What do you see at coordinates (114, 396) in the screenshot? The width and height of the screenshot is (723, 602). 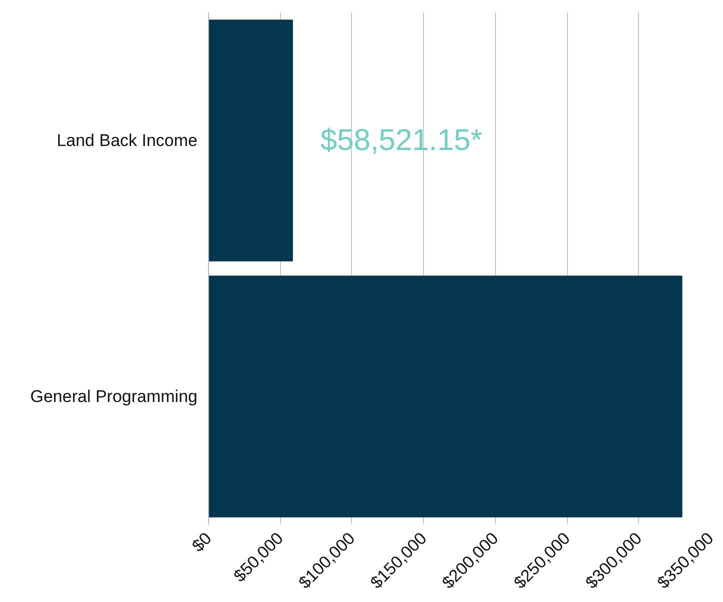 I see `y-tick-label: General Programming` at bounding box center [114, 396].